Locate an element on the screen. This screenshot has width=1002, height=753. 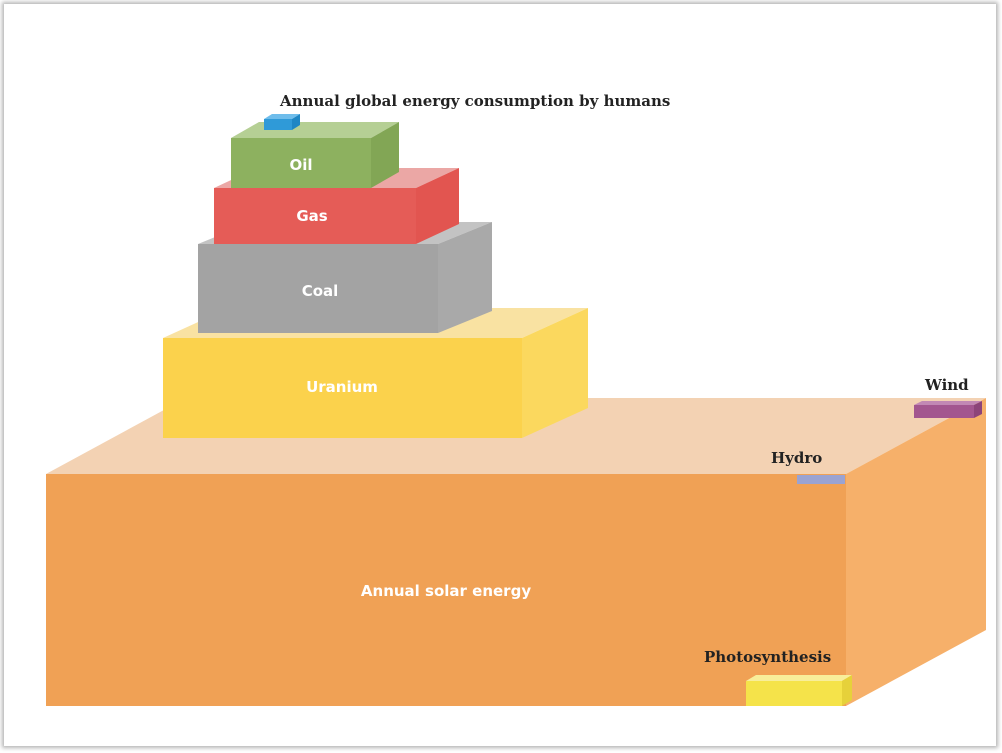
photosynthesis-front-face is located at coordinates (794, 693).